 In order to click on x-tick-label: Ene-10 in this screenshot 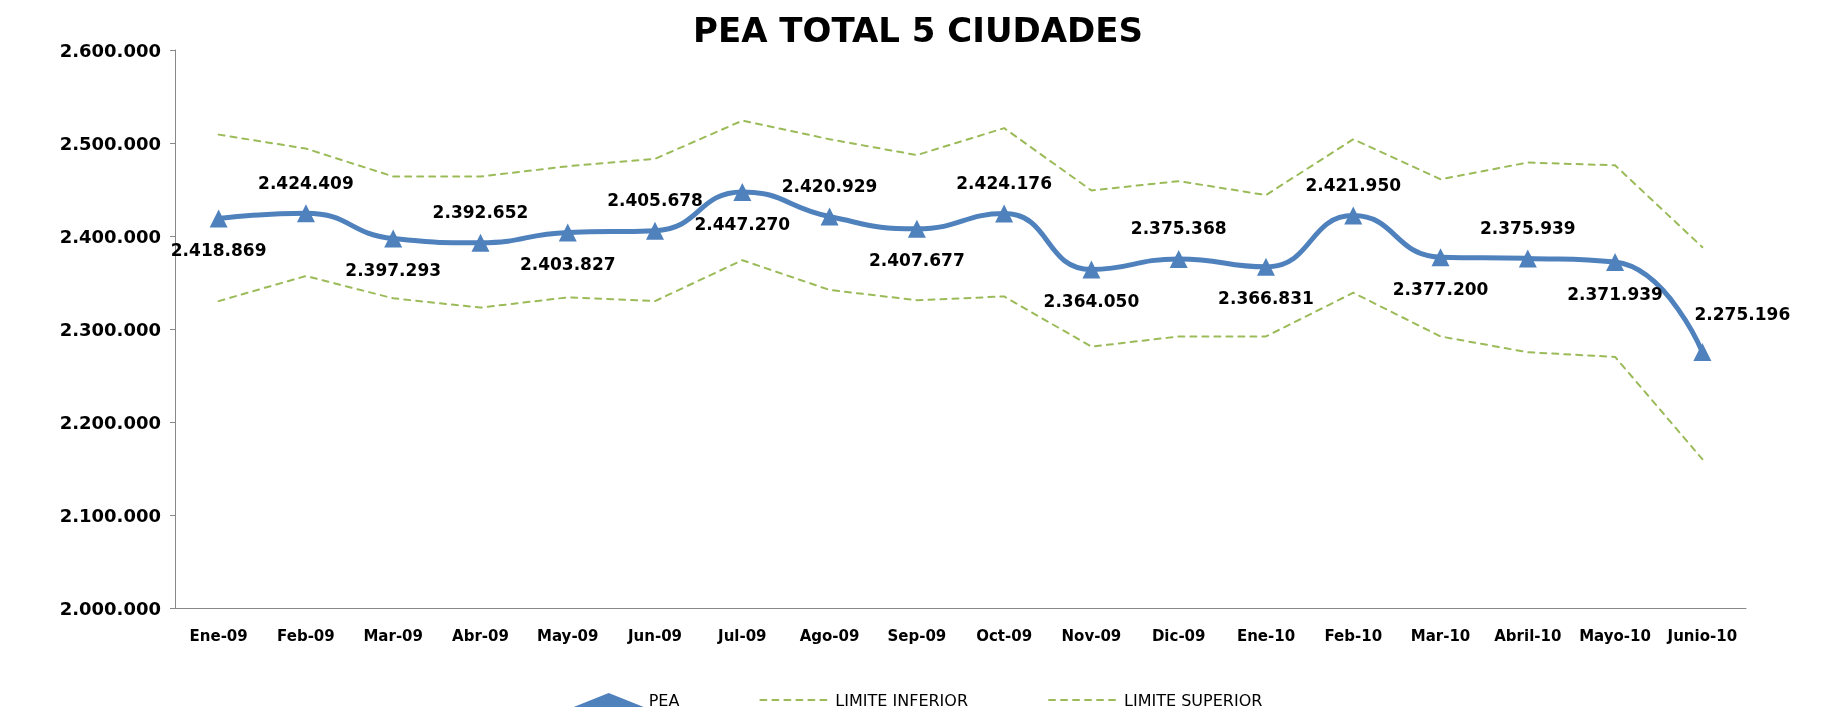, I will do `click(1266, 635)`.